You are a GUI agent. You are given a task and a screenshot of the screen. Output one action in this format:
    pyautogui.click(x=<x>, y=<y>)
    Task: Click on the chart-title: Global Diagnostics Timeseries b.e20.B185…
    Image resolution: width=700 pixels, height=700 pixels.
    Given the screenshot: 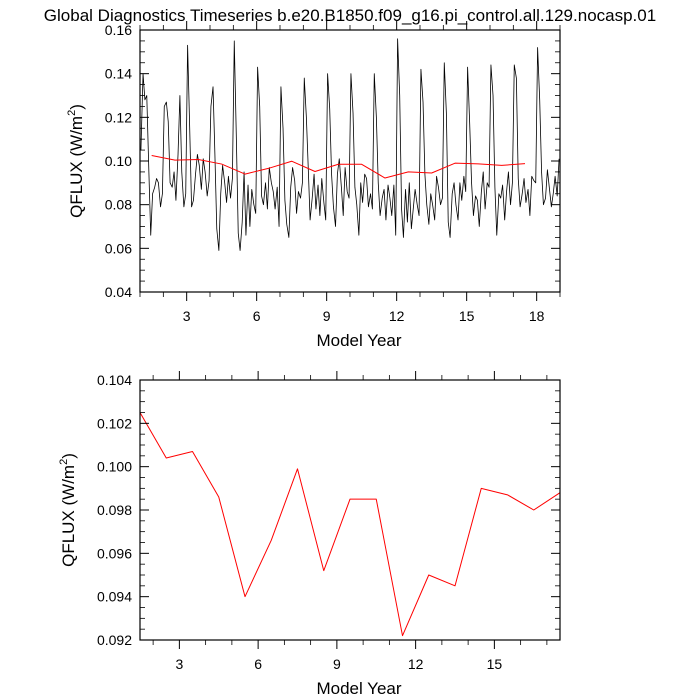 What is the action you would take?
    pyautogui.click(x=350, y=15)
    